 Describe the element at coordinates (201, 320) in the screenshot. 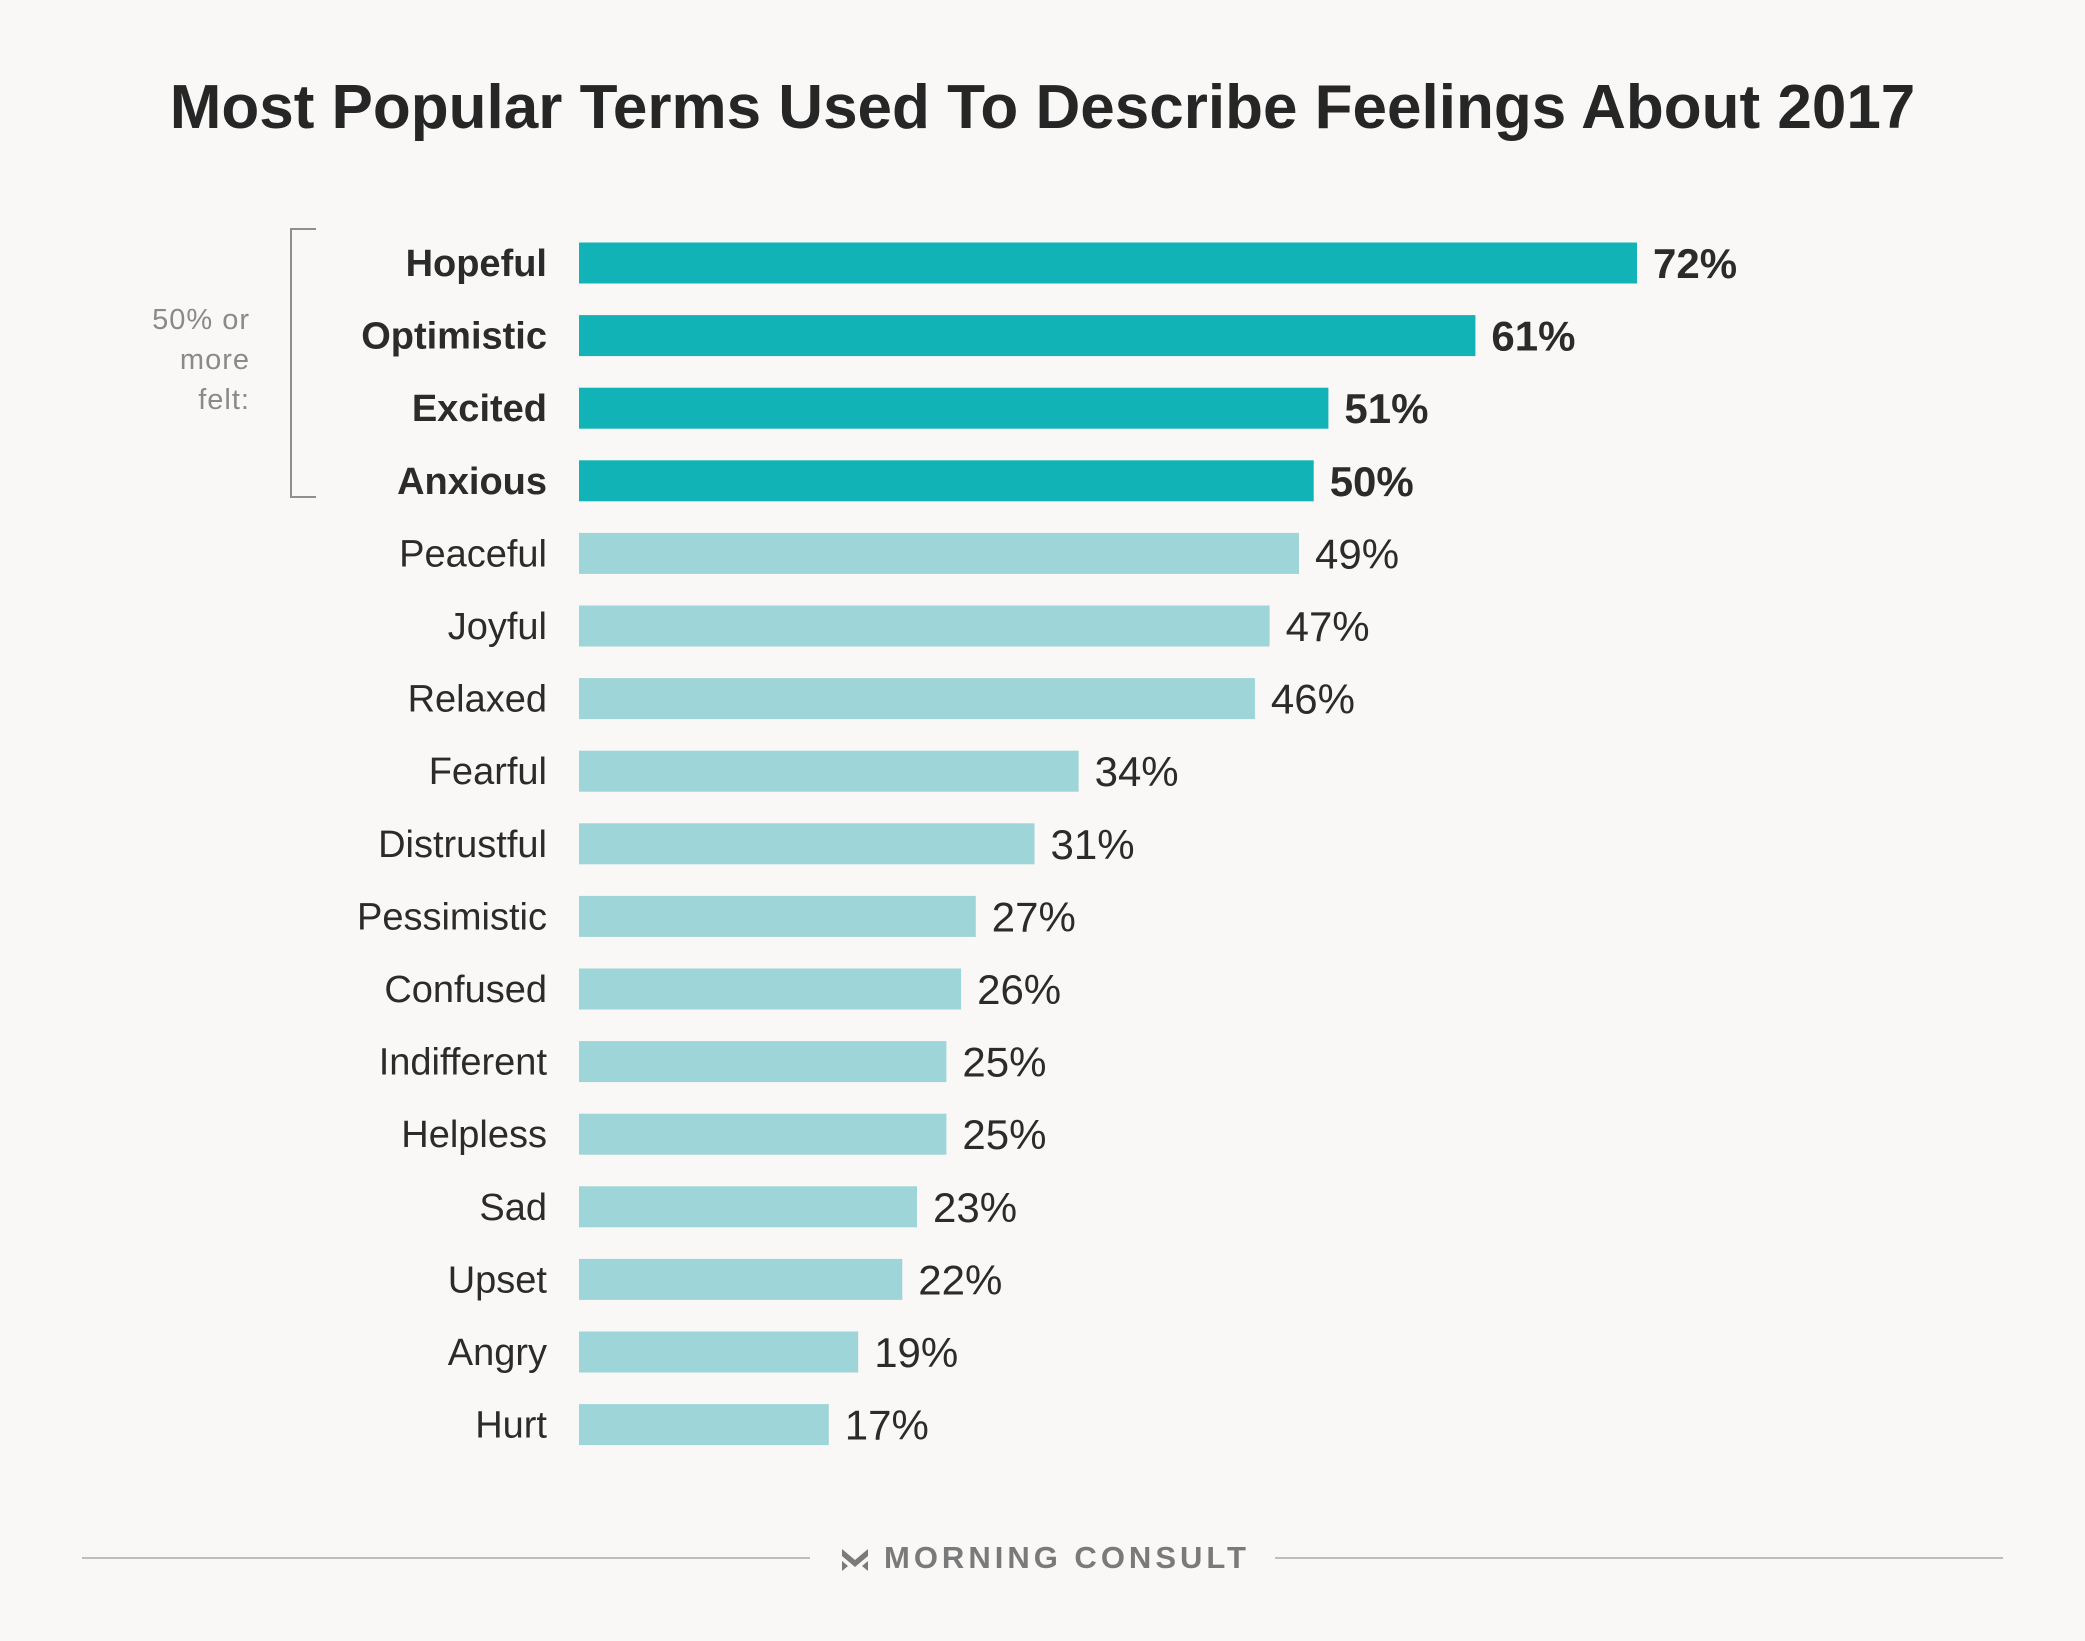

I see `annotation-line: 50% or` at that location.